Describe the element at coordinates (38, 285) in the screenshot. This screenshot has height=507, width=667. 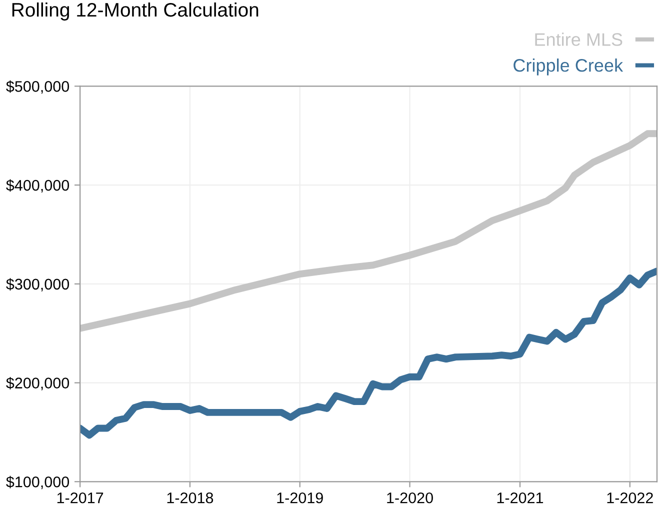
I see `y-tick-label: $300,000` at that location.